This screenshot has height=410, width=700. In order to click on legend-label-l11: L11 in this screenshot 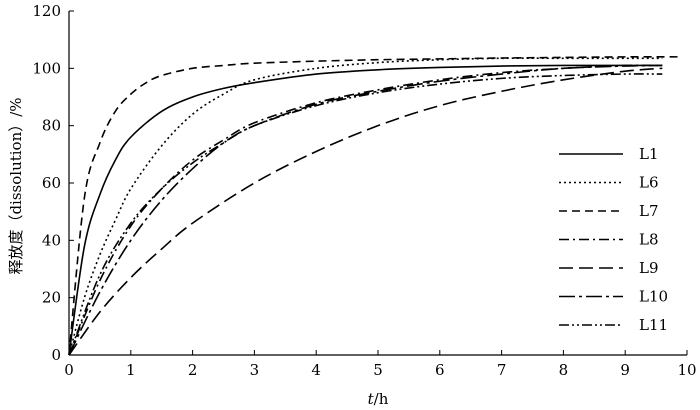, I will do `click(653, 325)`.